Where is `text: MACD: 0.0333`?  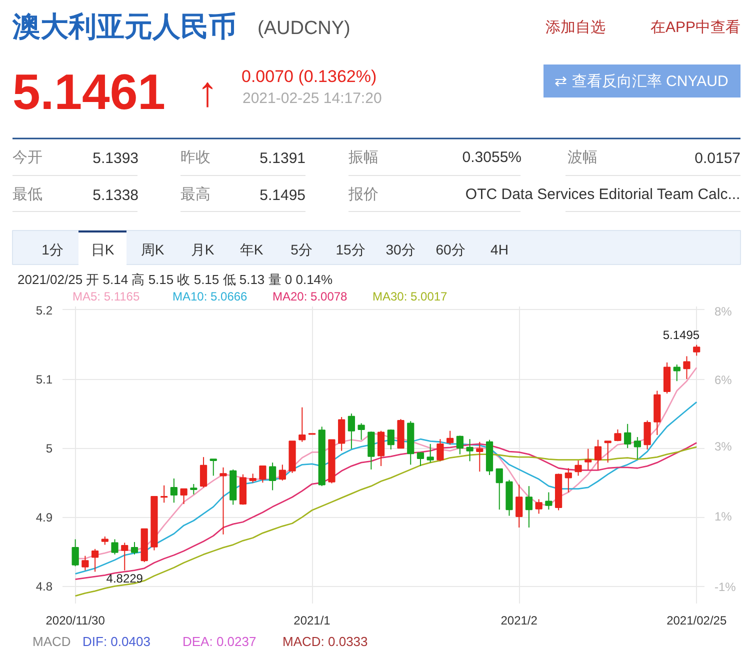
text: MACD: 0.0333 is located at coordinates (325, 641).